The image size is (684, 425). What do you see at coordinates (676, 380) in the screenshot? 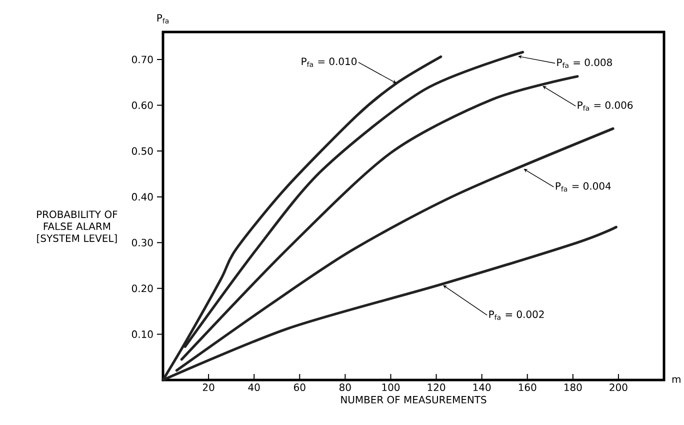
I see `text: m` at bounding box center [676, 380].